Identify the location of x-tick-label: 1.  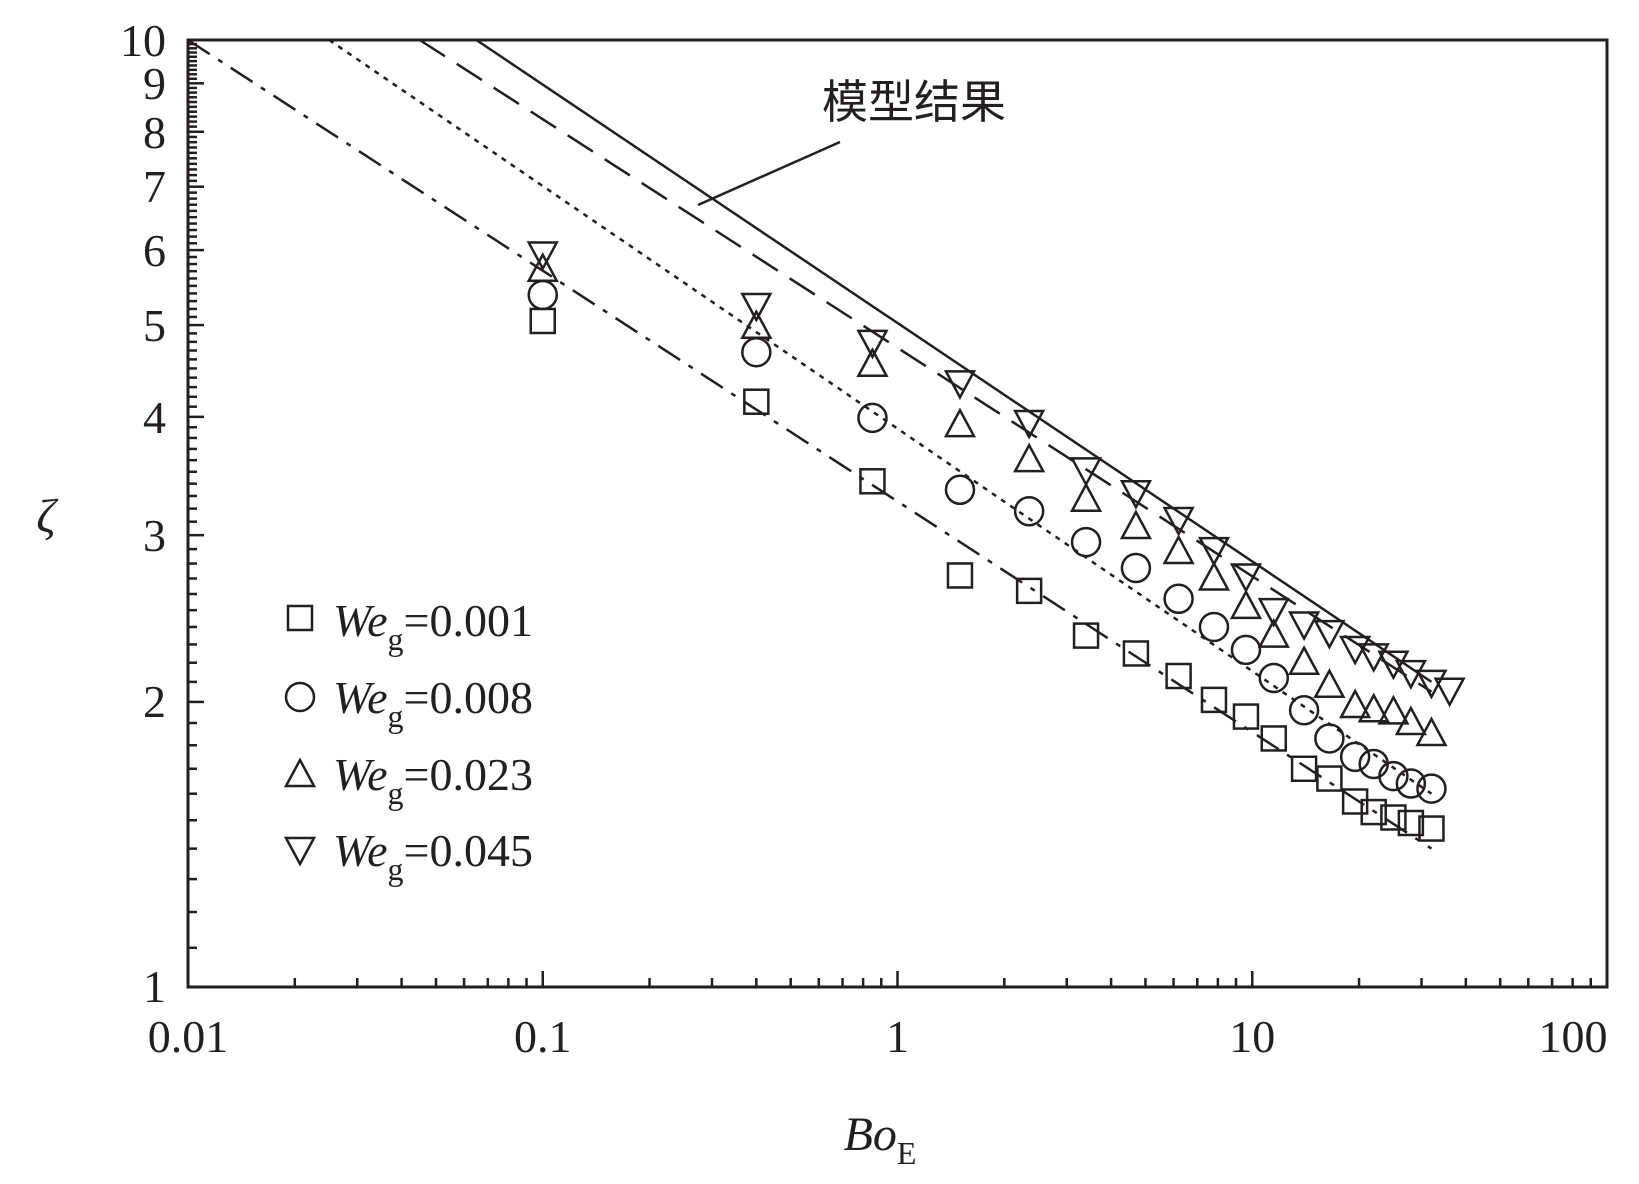
(897, 1036).